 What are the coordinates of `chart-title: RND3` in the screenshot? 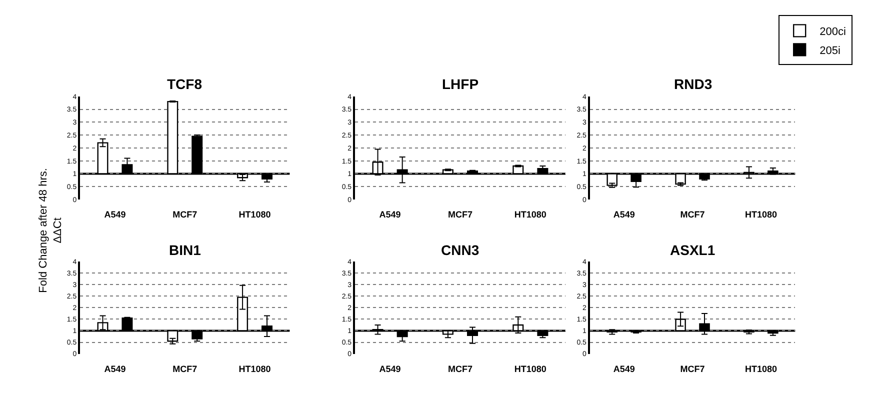 It's located at (693, 84).